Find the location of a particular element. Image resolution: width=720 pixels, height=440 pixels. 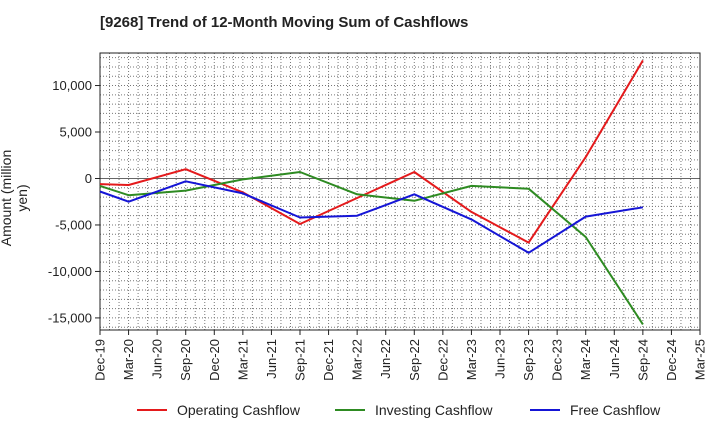

legend-item-operating: Operating Cashflow is located at coordinates (218, 410).